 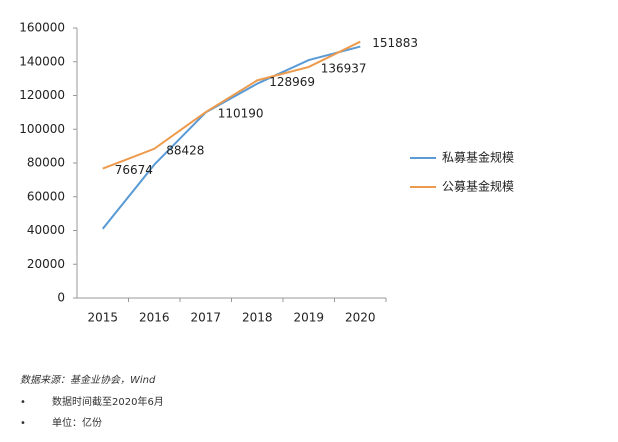 What do you see at coordinates (478, 157) in the screenshot?
I see `legend-label: 私募基金规模` at bounding box center [478, 157].